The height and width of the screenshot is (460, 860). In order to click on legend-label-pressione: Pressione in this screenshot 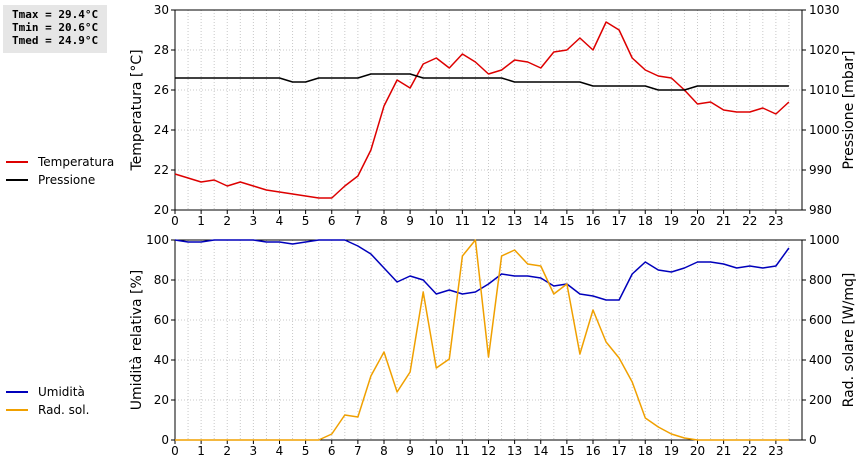, I will do `click(67, 180)`.